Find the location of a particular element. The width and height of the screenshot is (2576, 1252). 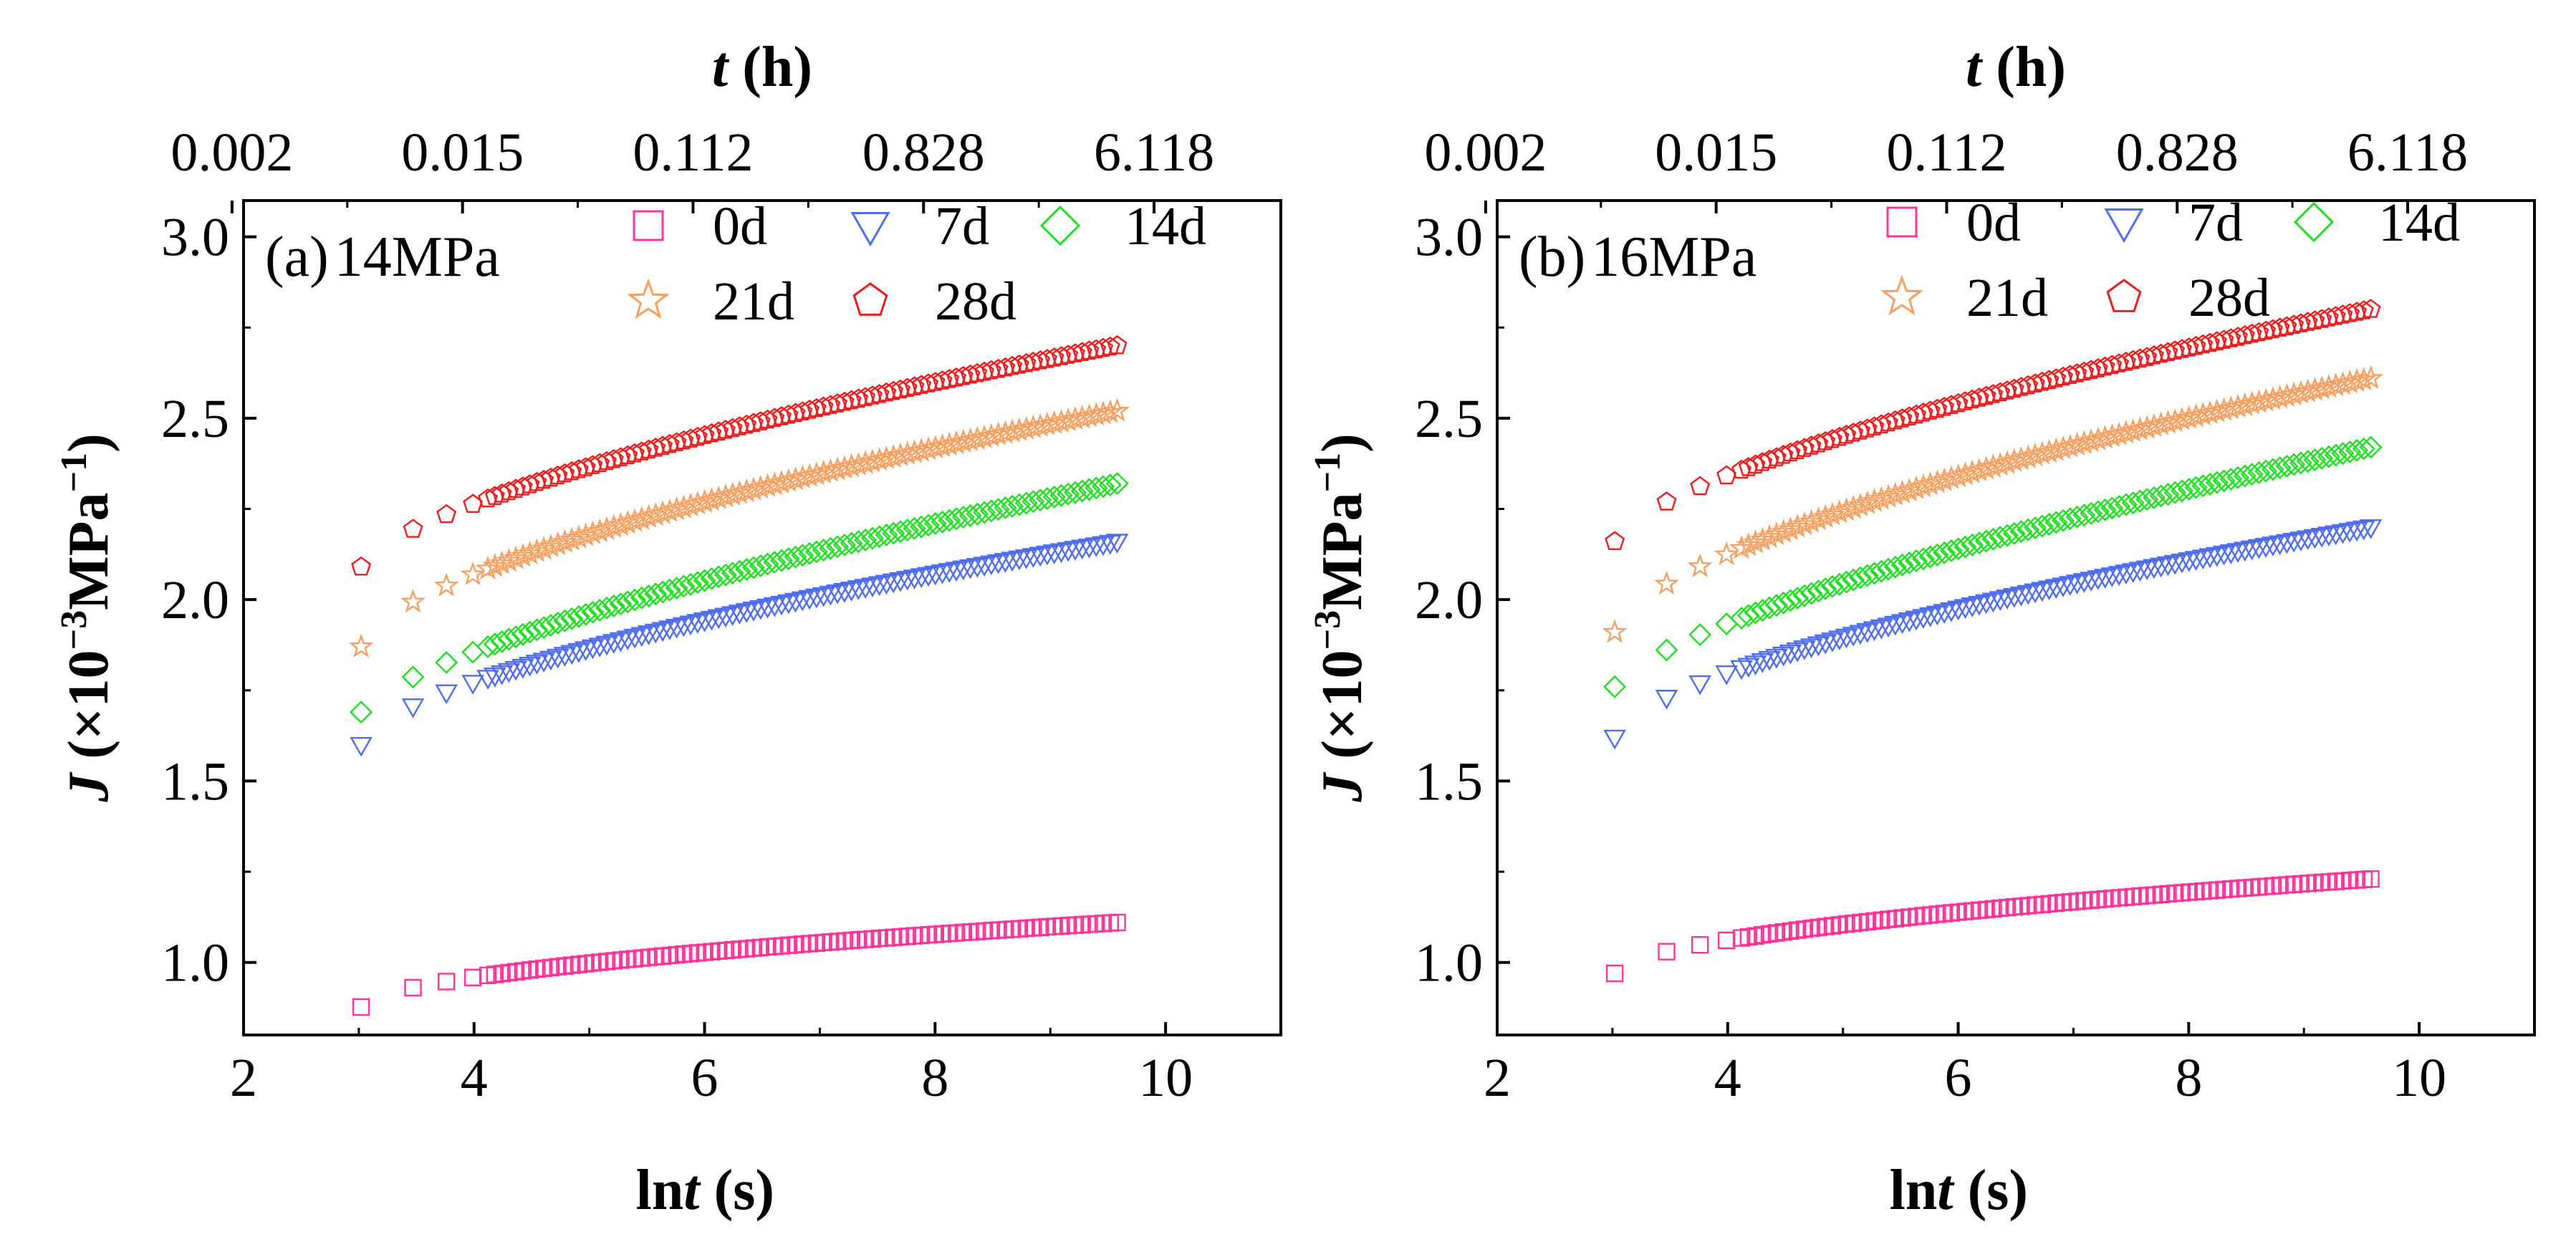

series-0d is located at coordinates (1992, 927).